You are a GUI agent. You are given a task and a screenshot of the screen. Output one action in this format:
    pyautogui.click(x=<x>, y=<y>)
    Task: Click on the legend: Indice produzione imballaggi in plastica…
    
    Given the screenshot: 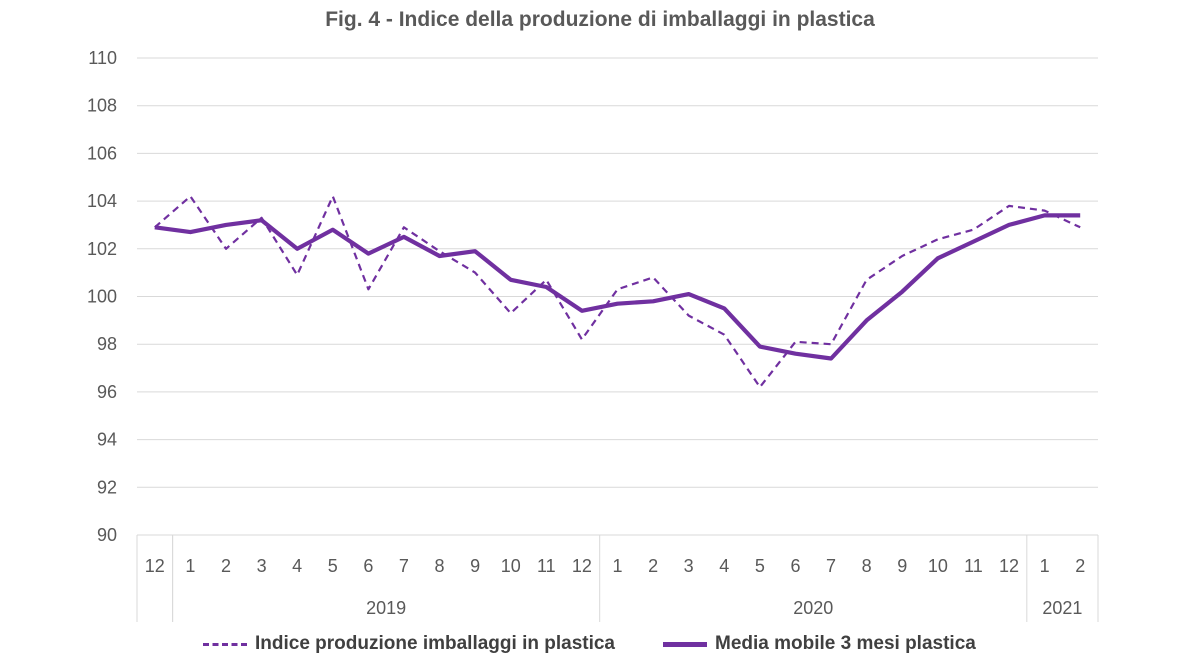 What is the action you would take?
    pyautogui.click(x=600, y=648)
    